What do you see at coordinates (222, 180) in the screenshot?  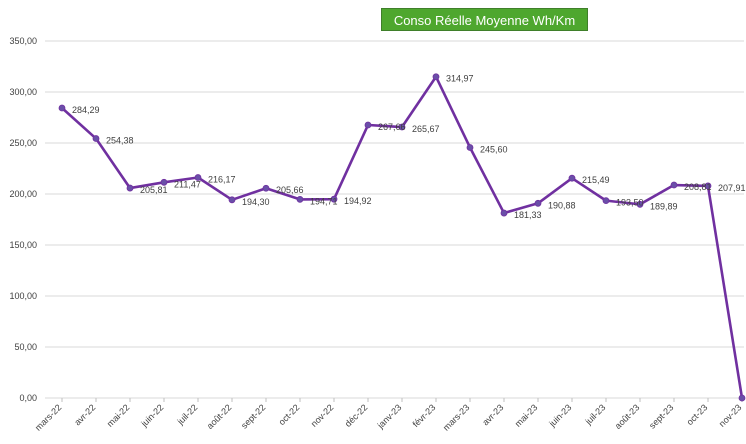 I see `data-label-4: 216,17` at bounding box center [222, 180].